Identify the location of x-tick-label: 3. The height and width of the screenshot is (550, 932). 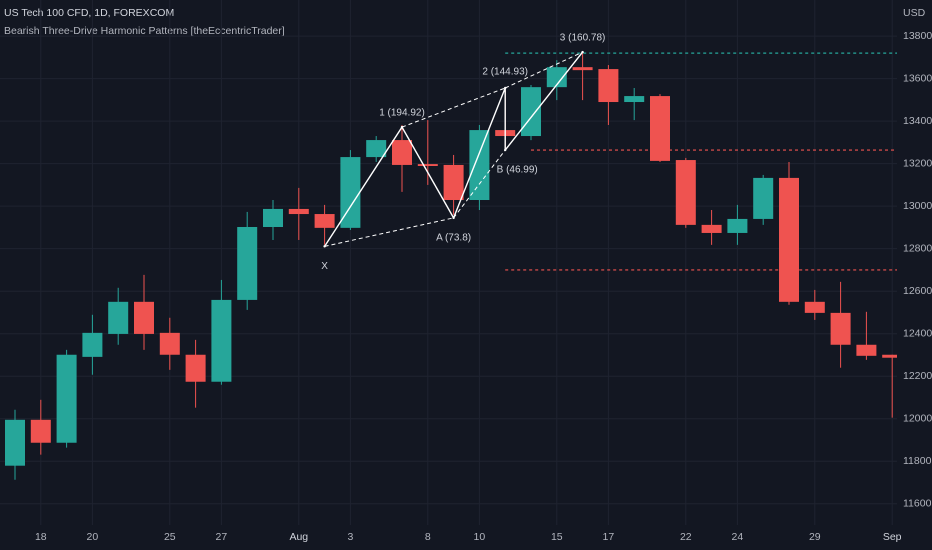
(350, 537).